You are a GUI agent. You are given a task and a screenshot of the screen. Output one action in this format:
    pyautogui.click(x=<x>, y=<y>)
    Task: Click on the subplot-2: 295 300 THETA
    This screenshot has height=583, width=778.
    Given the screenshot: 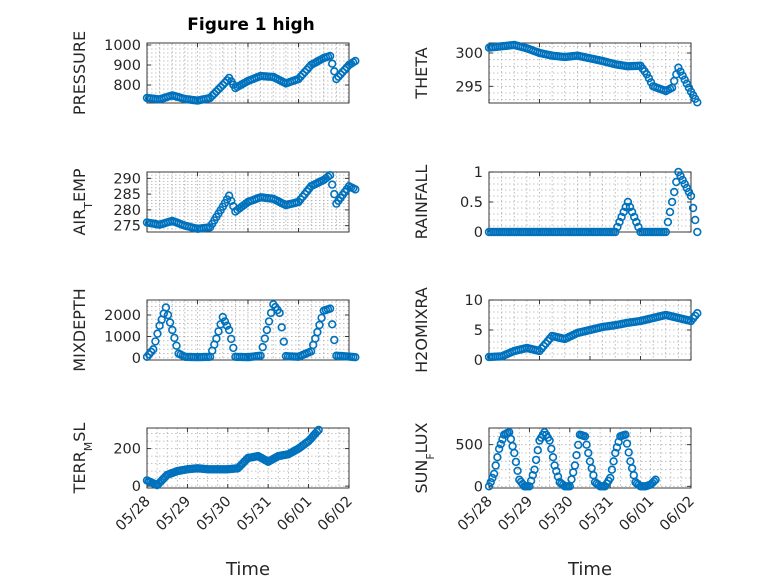 What is the action you would take?
    pyautogui.click(x=557, y=73)
    